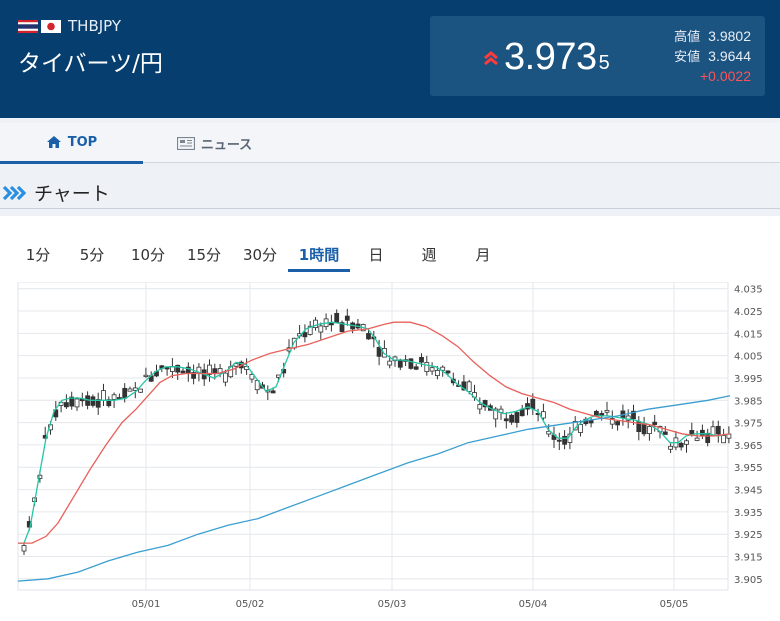 The height and width of the screenshot is (621, 780). I want to click on quote-box: 3.973 5 高値 3.9802 安値 3.9644 +0.0022, so click(597, 56).